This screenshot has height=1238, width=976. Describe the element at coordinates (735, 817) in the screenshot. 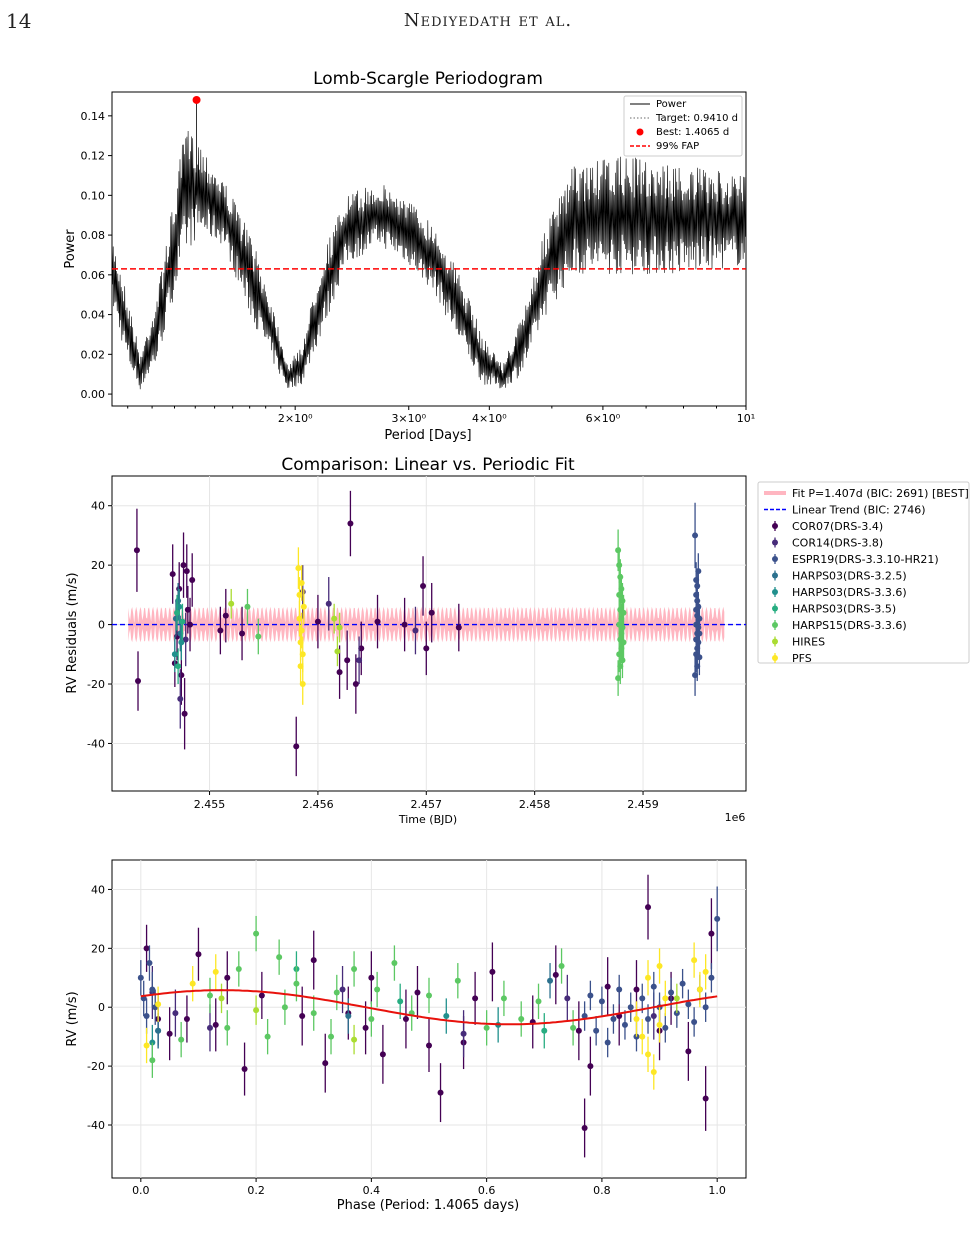

I see `comparison-offset: 1e6` at that location.